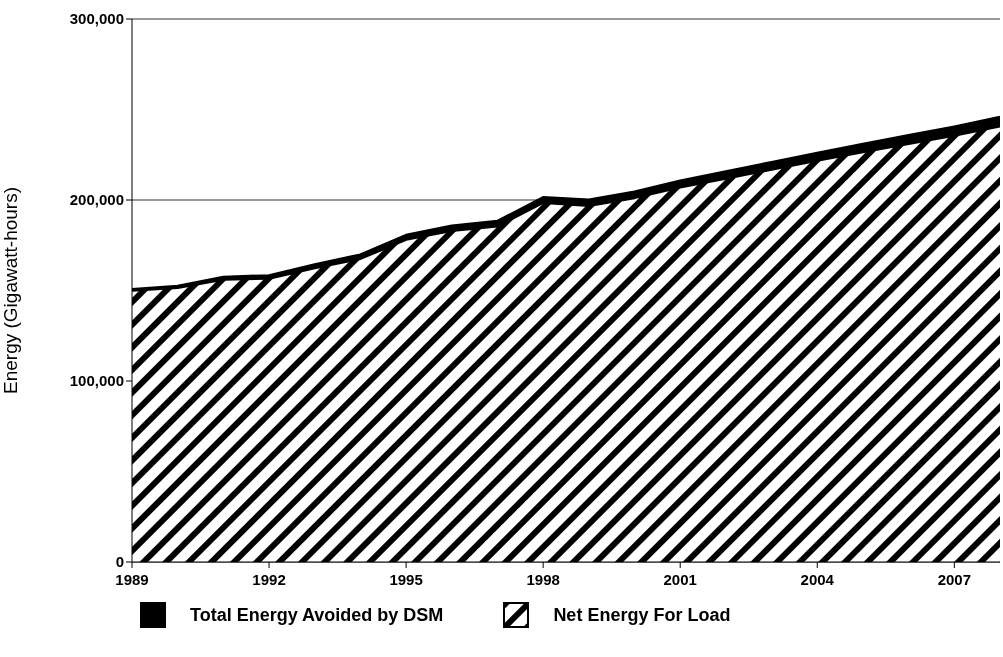 Image resolution: width=1003 pixels, height=657 pixels. I want to click on x-tick-label: 2004, so click(817, 579).